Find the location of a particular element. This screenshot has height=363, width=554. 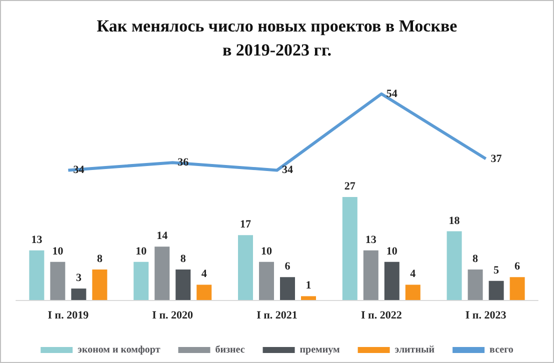

legend-label: бизнес is located at coordinates (230, 350).